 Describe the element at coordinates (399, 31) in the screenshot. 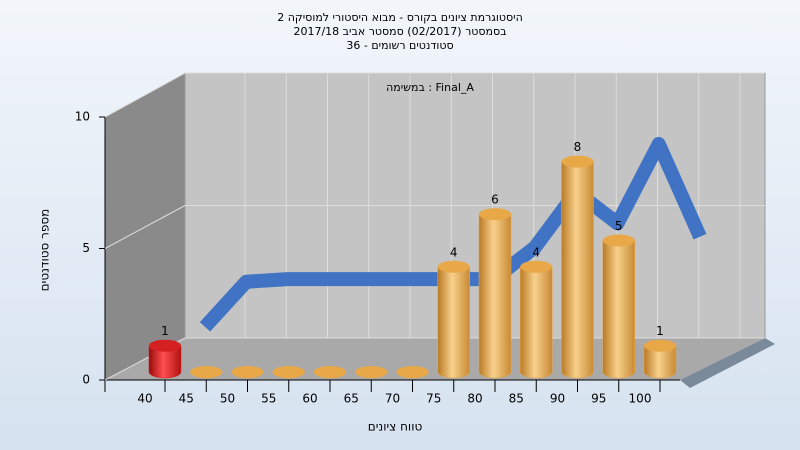

I see `chart-subtitle: בסמסטר (02/2017) סמסטר אביב 2017/18` at that location.